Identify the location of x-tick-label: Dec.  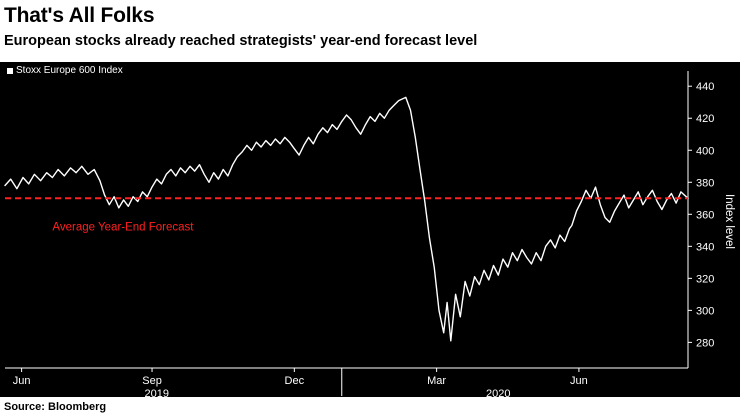
(295, 381).